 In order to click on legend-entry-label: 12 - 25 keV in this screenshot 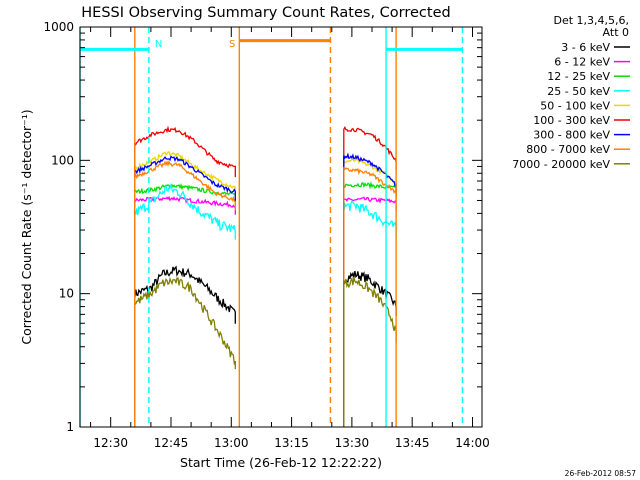, I will do `click(578, 76)`.